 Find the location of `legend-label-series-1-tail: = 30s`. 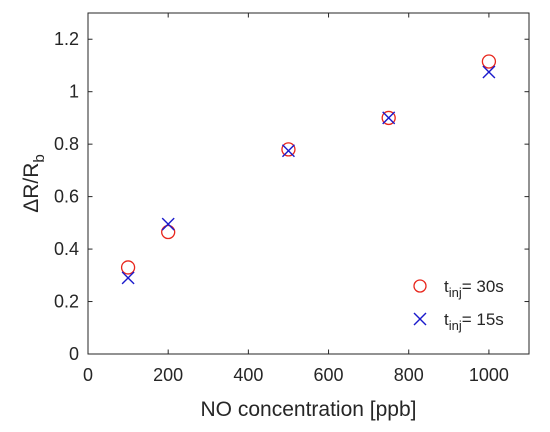

legend-label-series-1-tail: = 30s is located at coordinates (483, 286).